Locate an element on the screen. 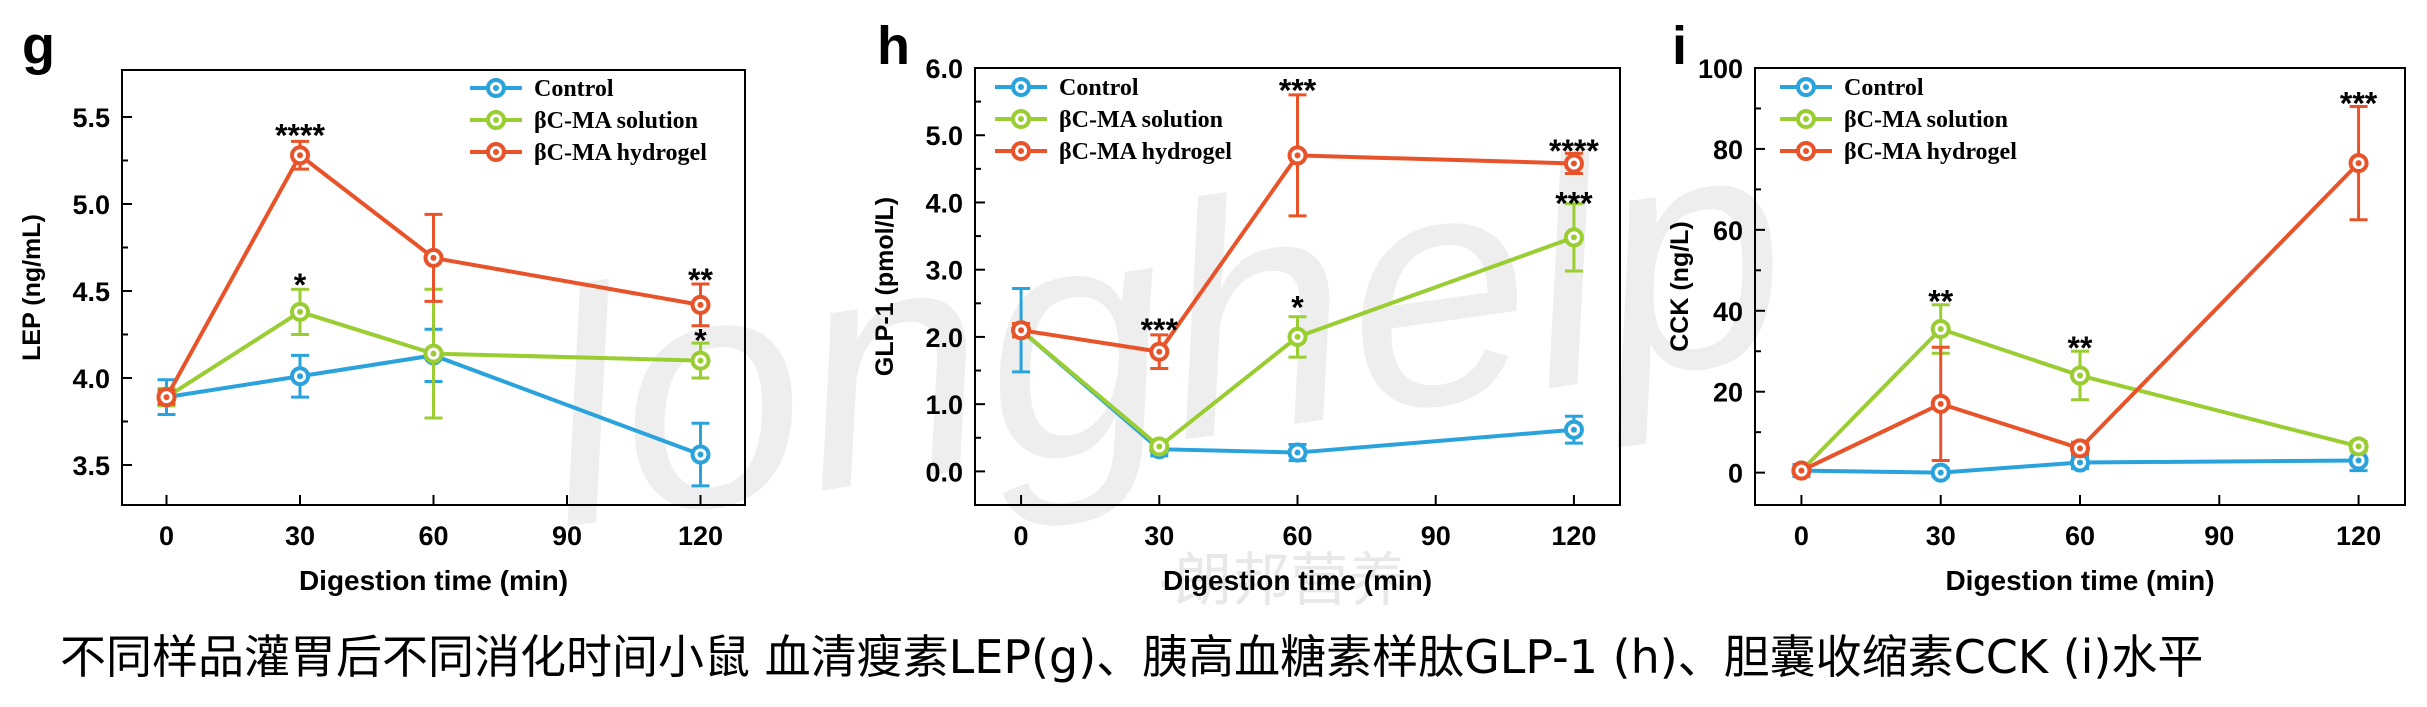  y-tick-label: 4.5 is located at coordinates (91, 292).